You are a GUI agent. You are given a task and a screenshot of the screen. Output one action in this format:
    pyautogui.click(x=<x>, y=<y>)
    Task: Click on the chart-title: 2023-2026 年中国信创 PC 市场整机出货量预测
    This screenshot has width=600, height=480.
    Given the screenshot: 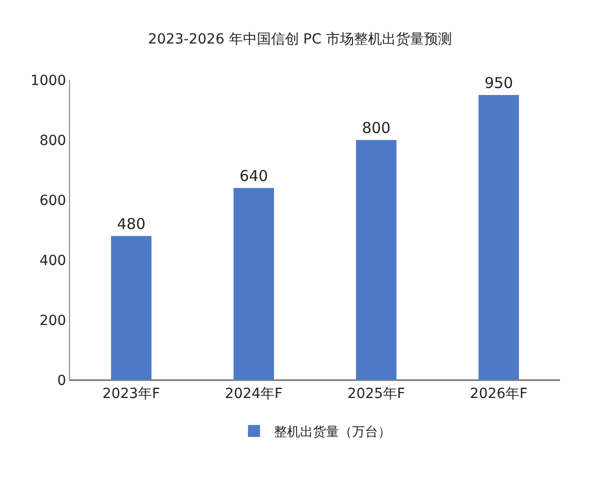 What is the action you would take?
    pyautogui.click(x=300, y=39)
    